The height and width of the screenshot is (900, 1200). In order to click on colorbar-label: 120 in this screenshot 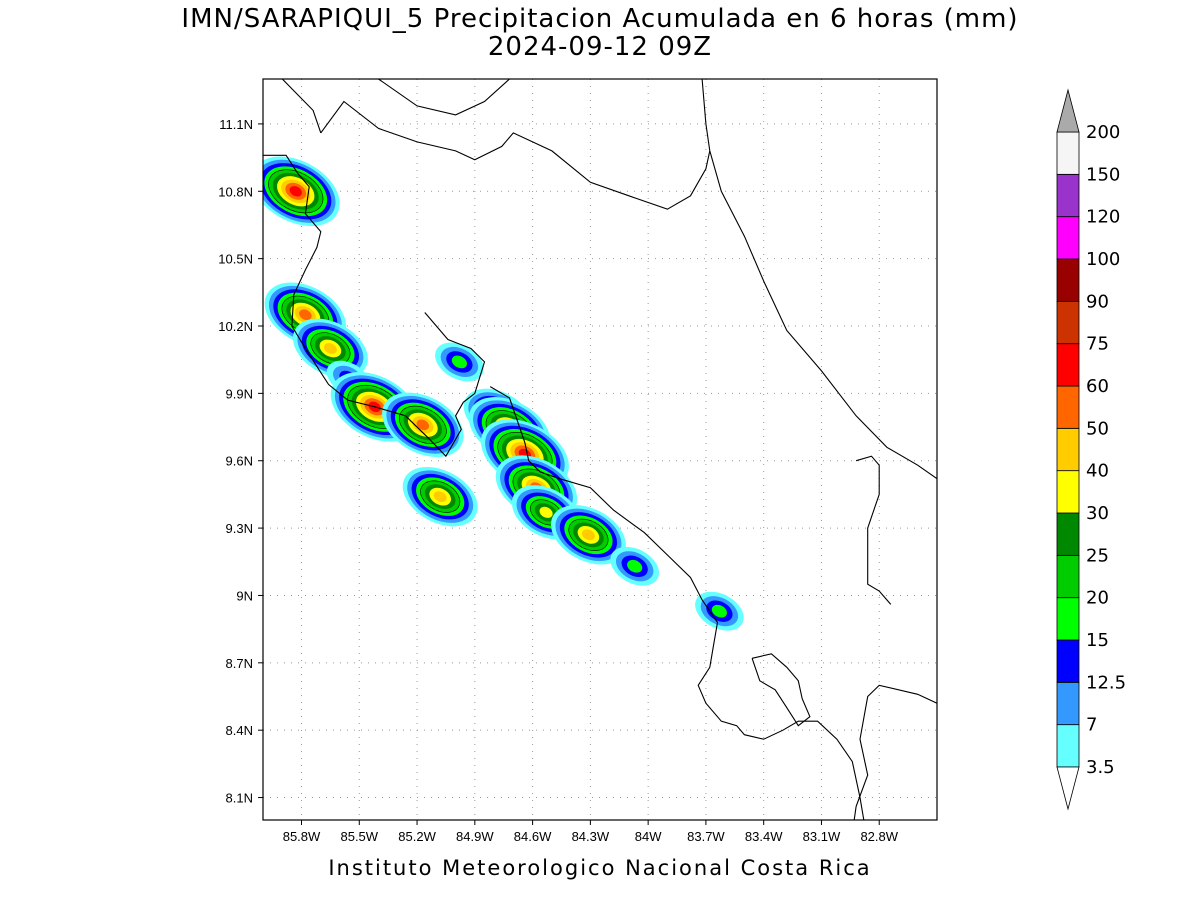, I will do `click(1103, 217)`.